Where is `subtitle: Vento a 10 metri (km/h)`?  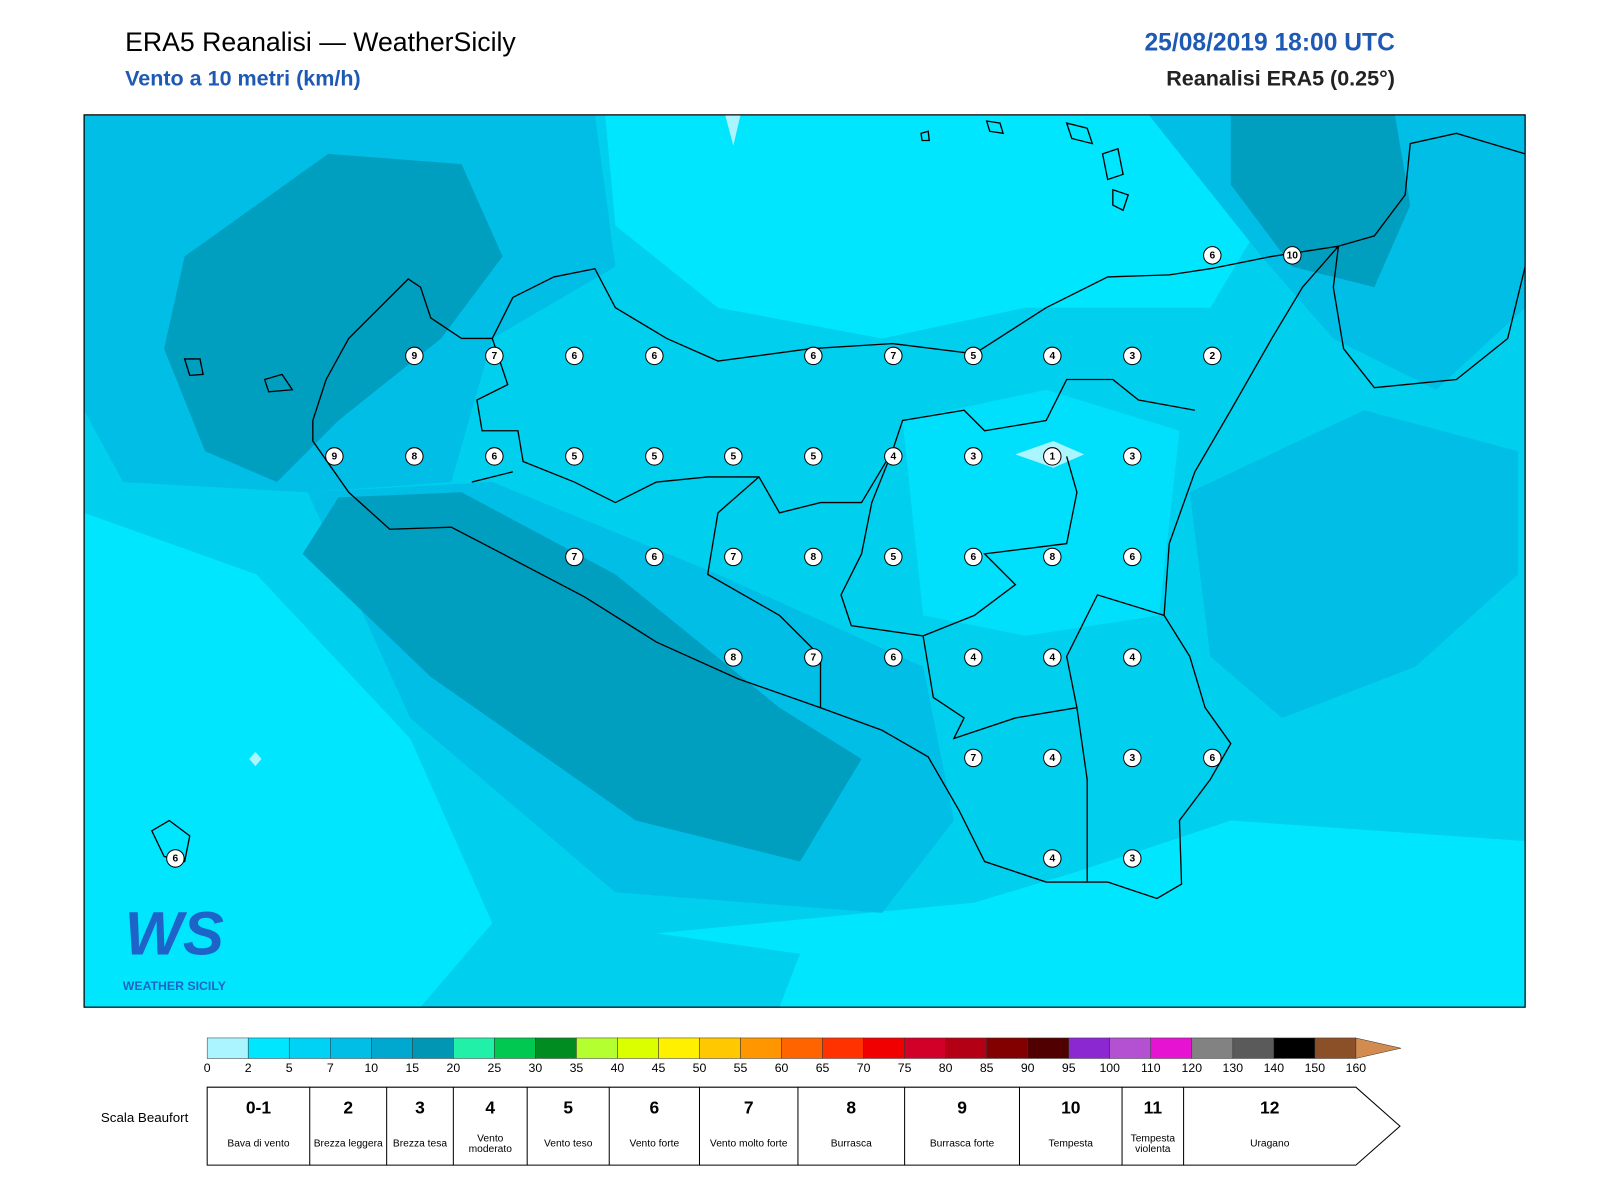 subtitle: Vento a 10 metri (km/h) is located at coordinates (243, 79).